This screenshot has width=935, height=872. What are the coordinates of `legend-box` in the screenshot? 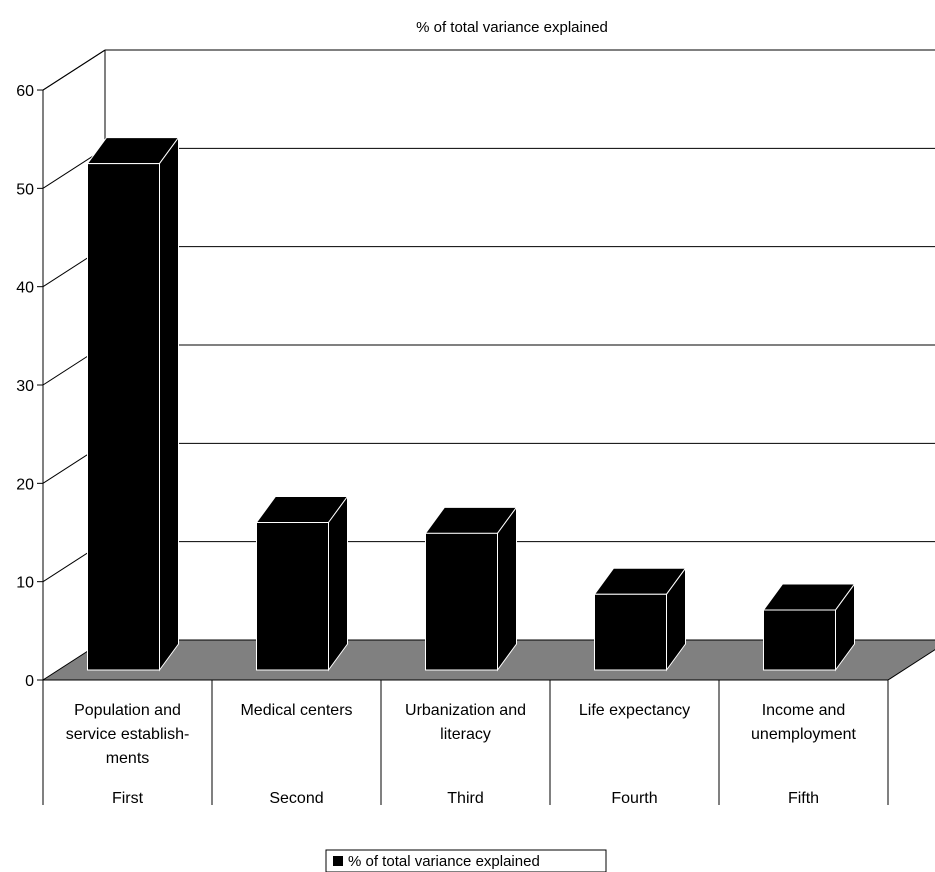 It's located at (466, 860).